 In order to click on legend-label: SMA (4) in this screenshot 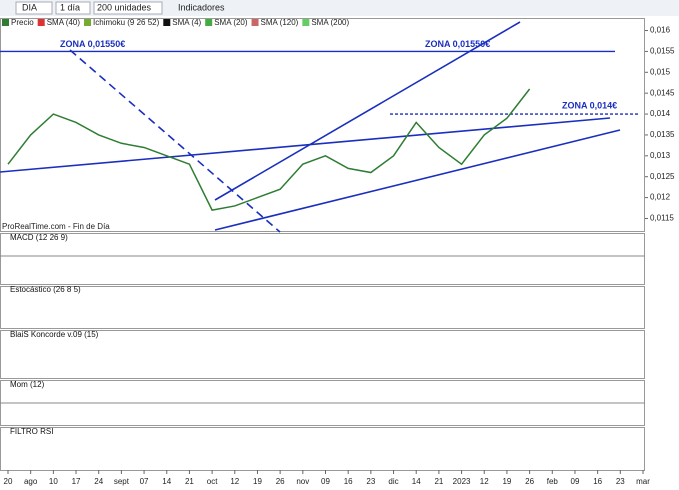, I will do `click(186, 22)`.